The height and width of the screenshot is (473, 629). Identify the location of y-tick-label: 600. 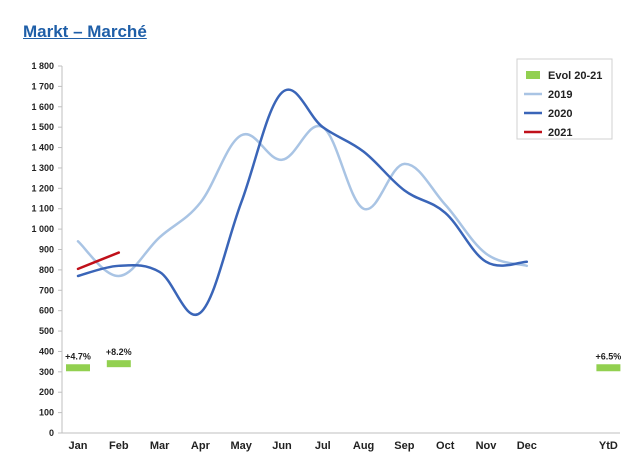
(46, 311).